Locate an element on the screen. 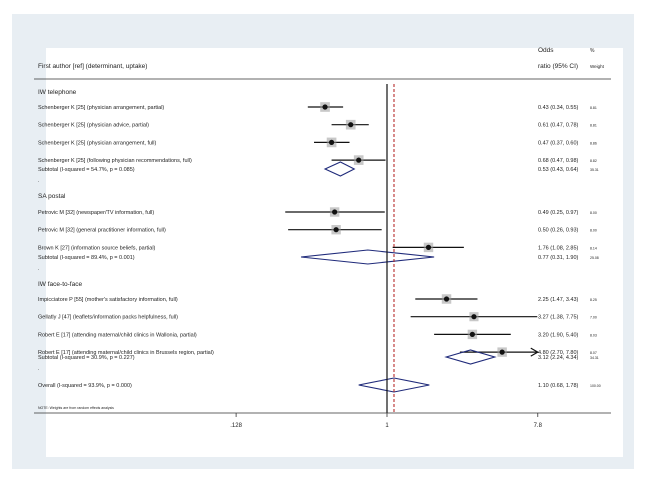 The height and width of the screenshot is (482, 647). subtotal-or-ci: 0.53 (0.43, 0.64) is located at coordinates (558, 170).